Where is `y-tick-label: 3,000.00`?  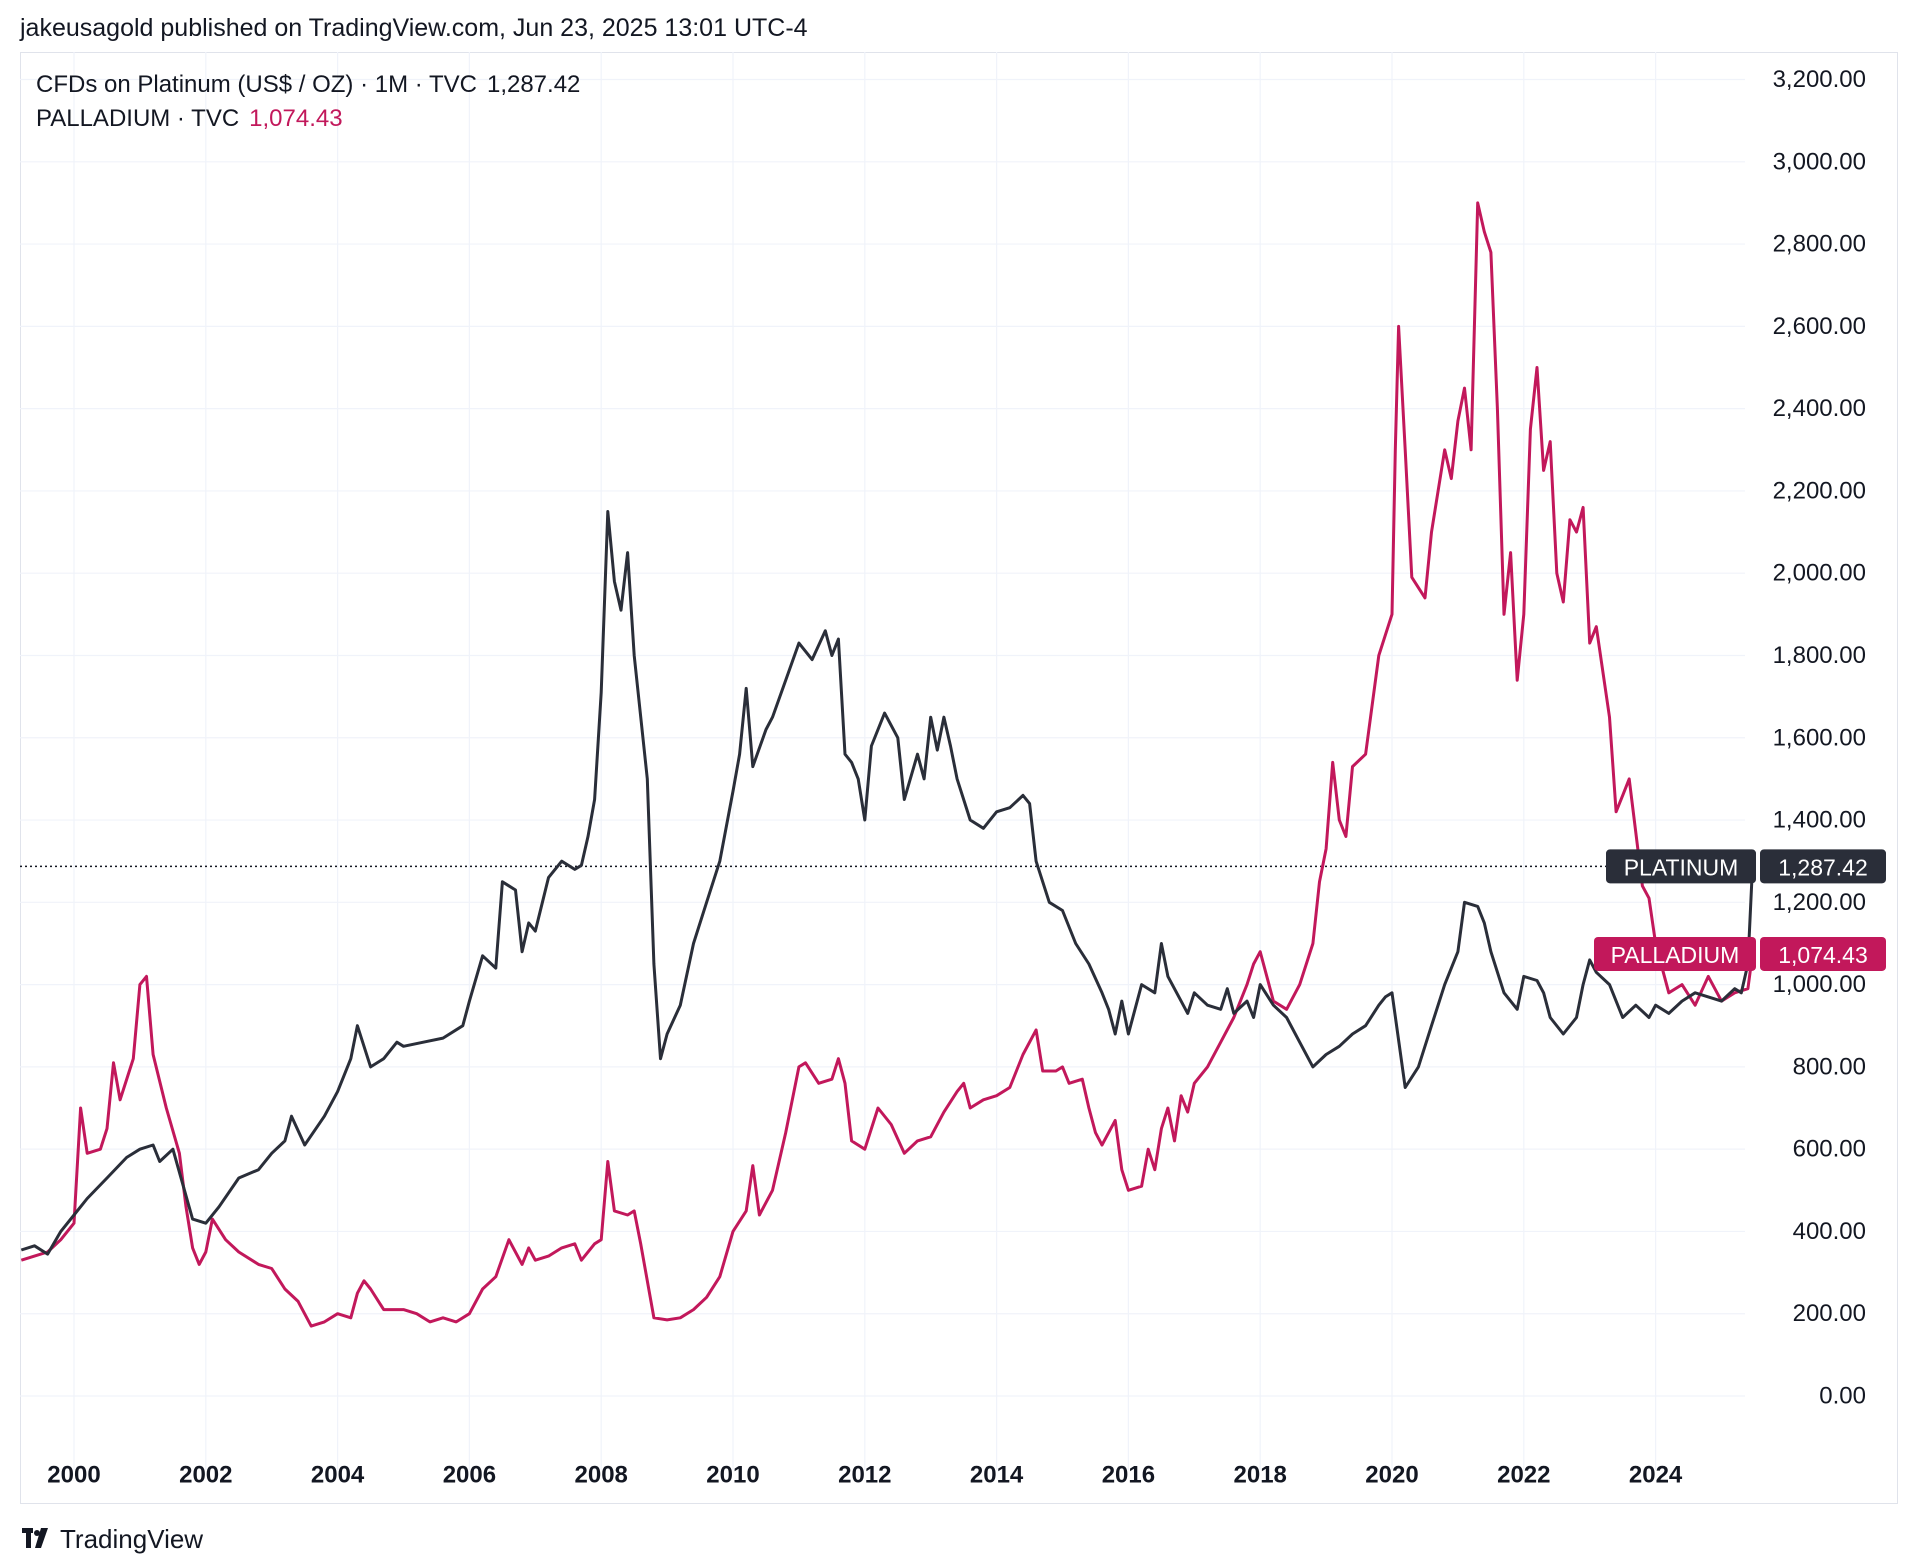 y-tick-label: 3,000.00 is located at coordinates (1819, 161).